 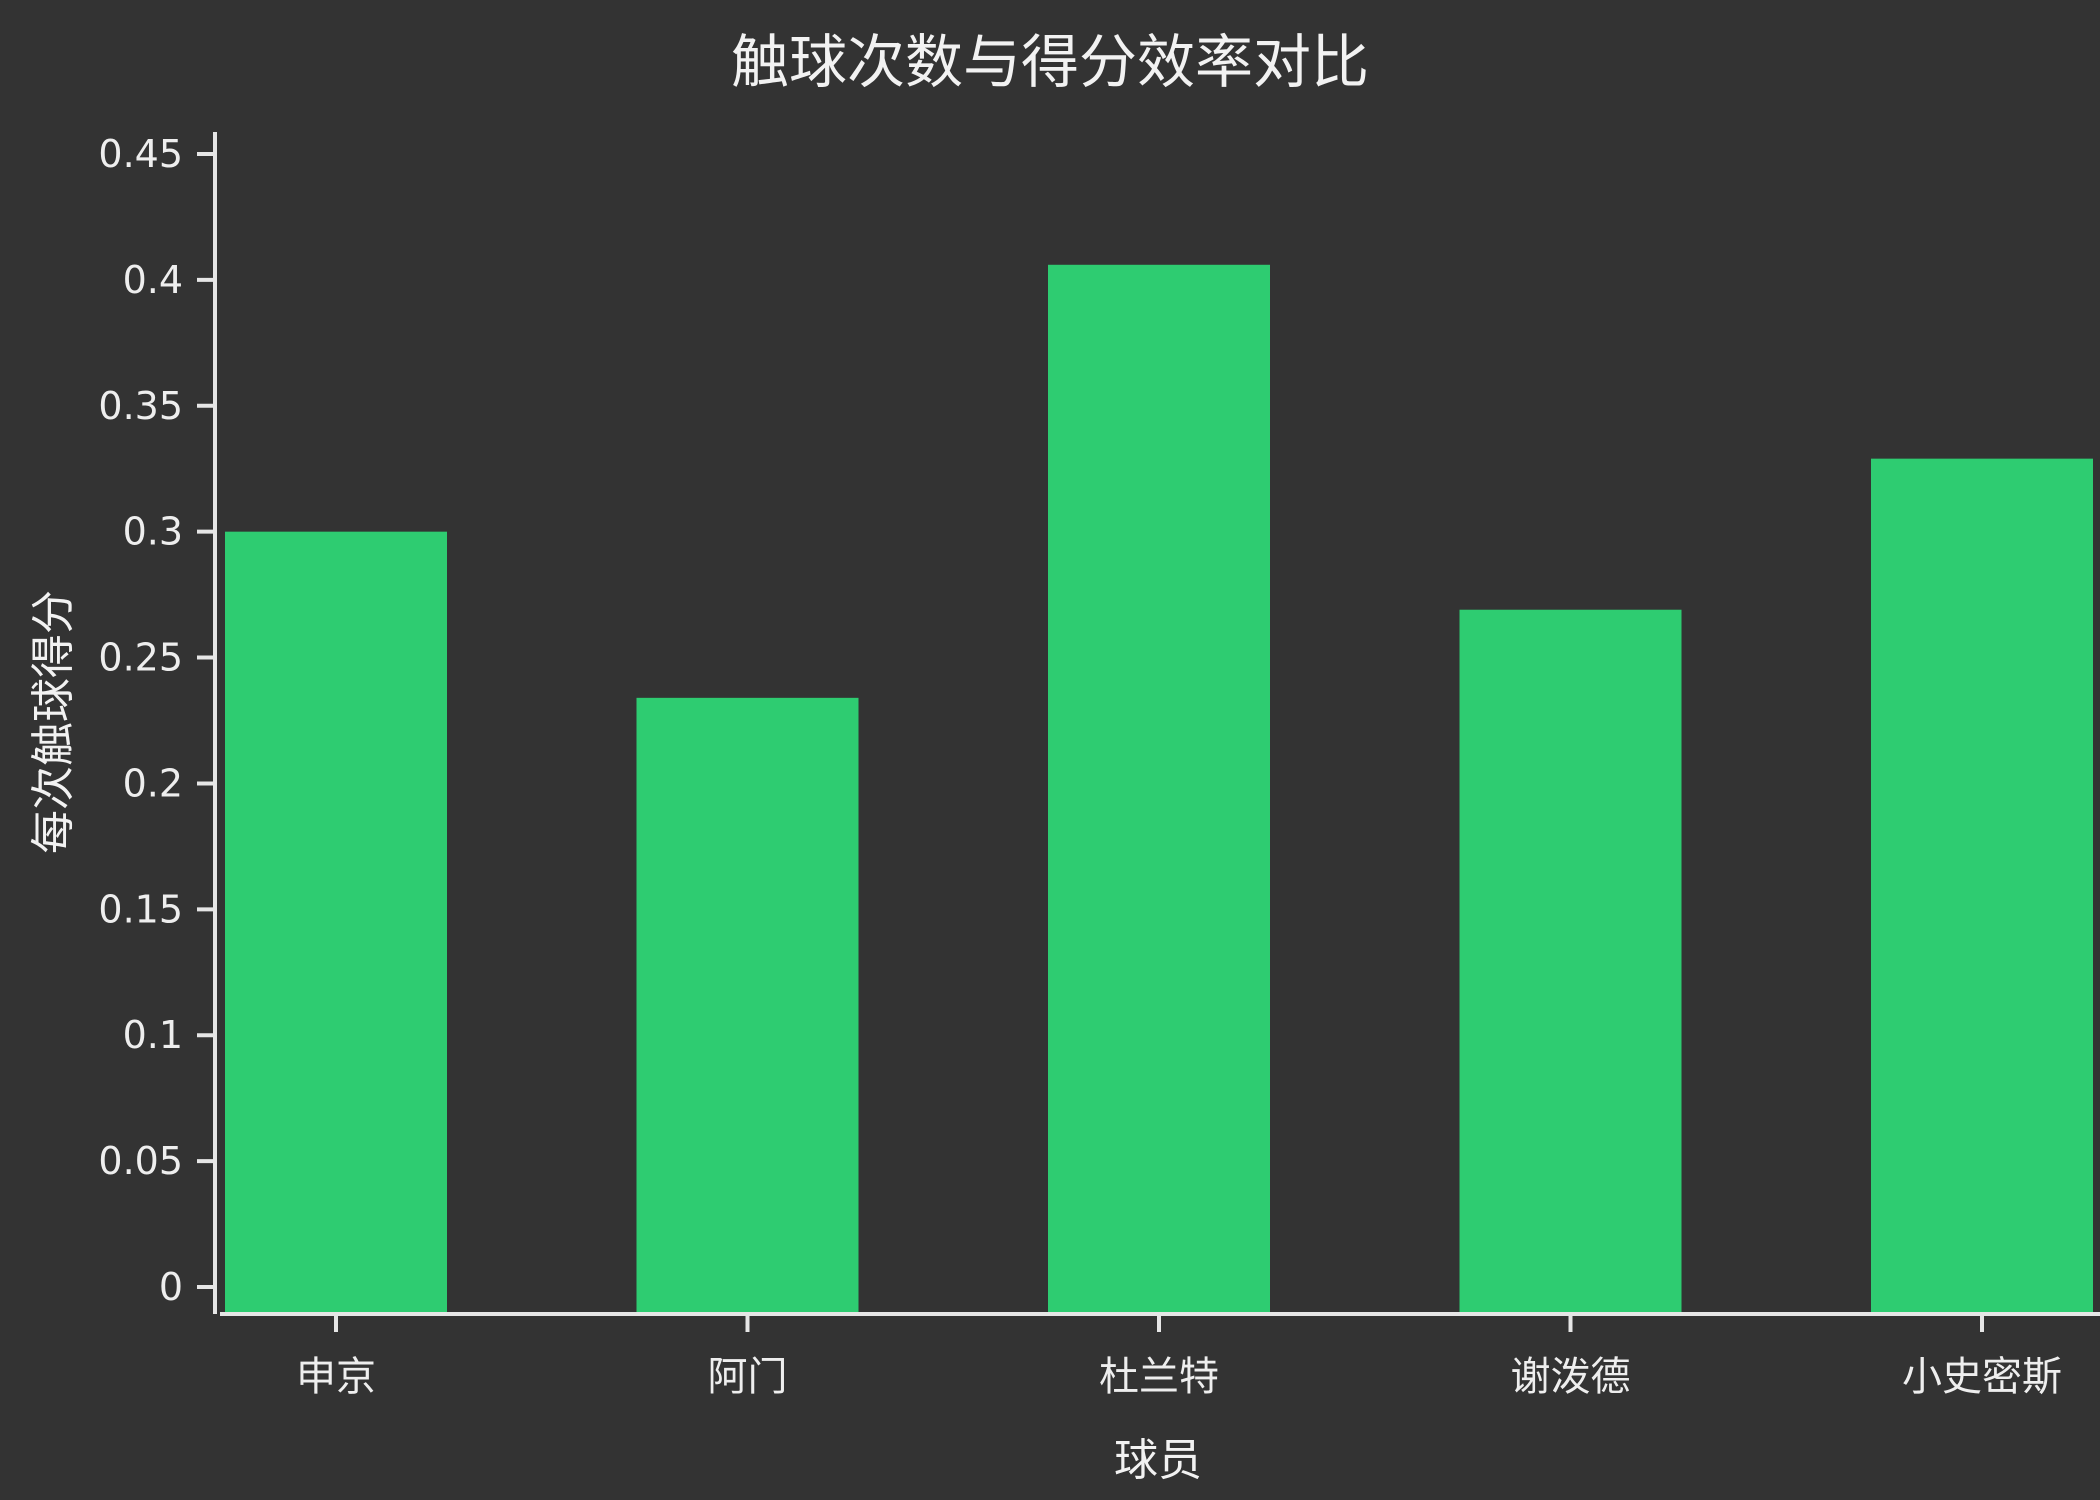 I want to click on x-tick-label-2: 杜兰特, so click(x=1159, y=1377).